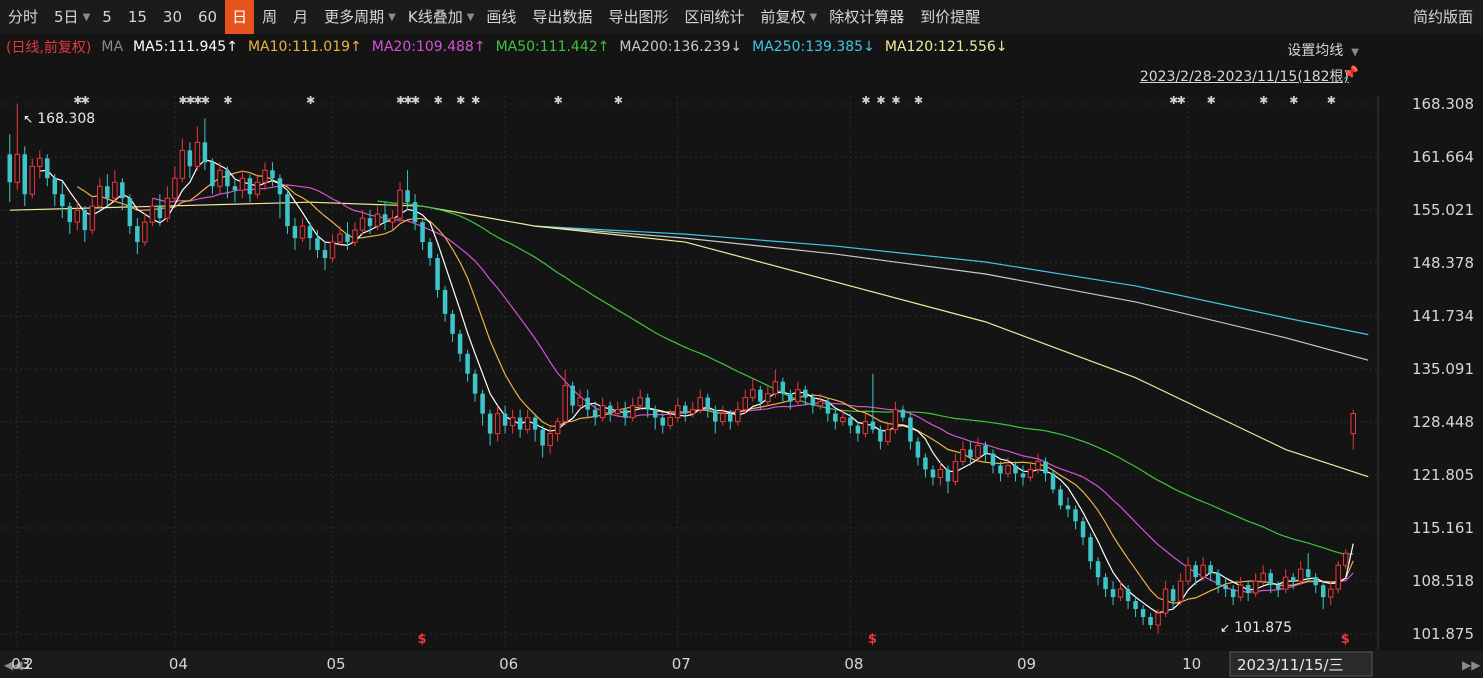 The width and height of the screenshot is (1483, 678). I want to click on y-tick-label: 101.875, so click(1443, 634).